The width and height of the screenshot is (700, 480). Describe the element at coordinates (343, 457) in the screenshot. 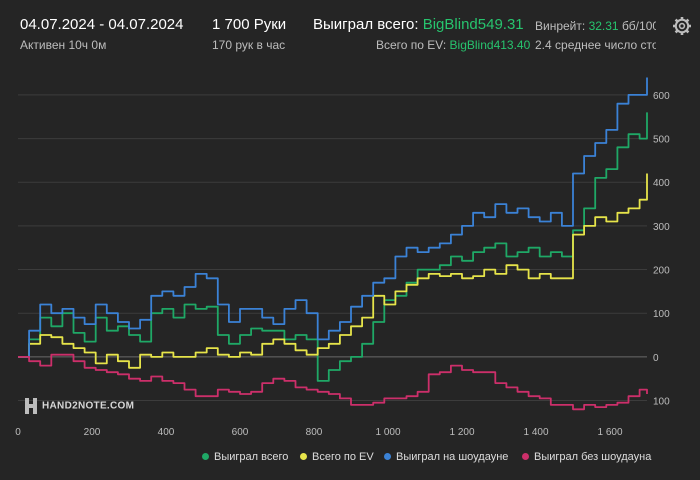

I see `legend-label: Всего по EV` at that location.